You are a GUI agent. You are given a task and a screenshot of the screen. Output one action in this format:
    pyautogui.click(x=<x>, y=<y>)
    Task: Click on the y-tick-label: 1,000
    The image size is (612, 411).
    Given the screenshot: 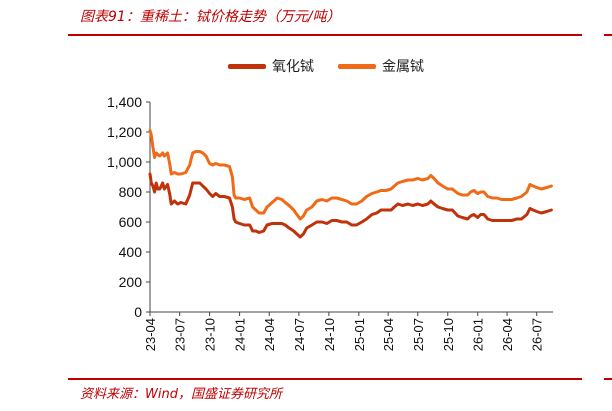 What is the action you would take?
    pyautogui.click(x=124, y=162)
    